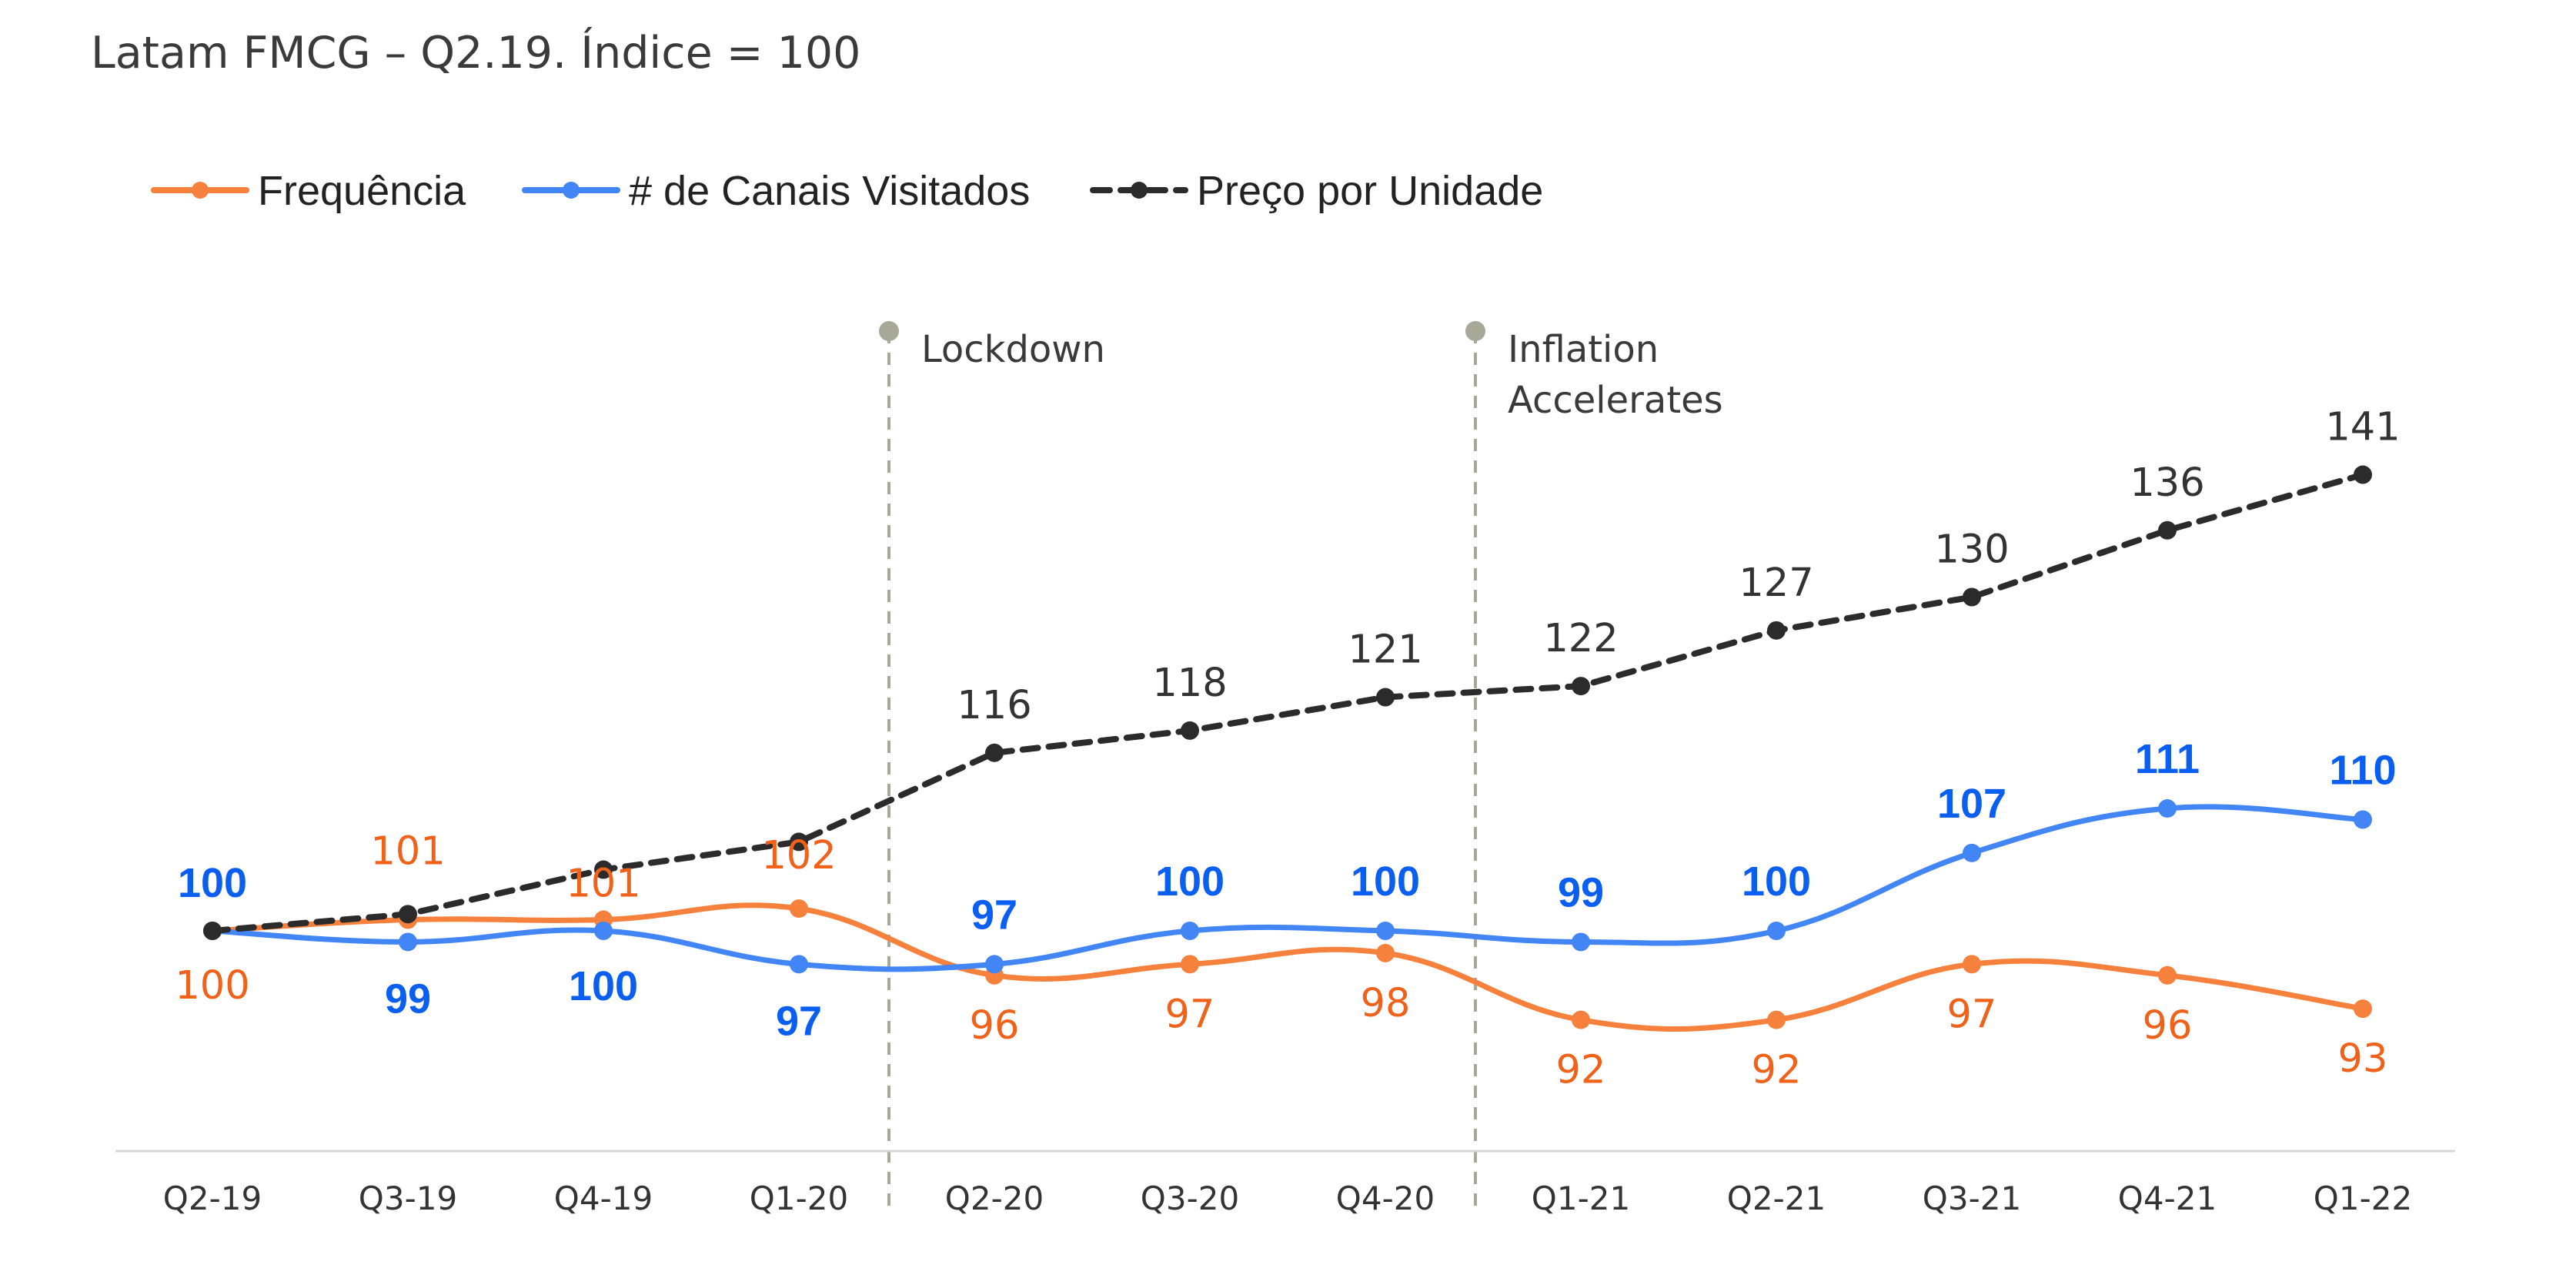 The image size is (2576, 1275). Describe the element at coordinates (2363, 1198) in the screenshot. I see `x-tick-label: Q1-22` at that location.